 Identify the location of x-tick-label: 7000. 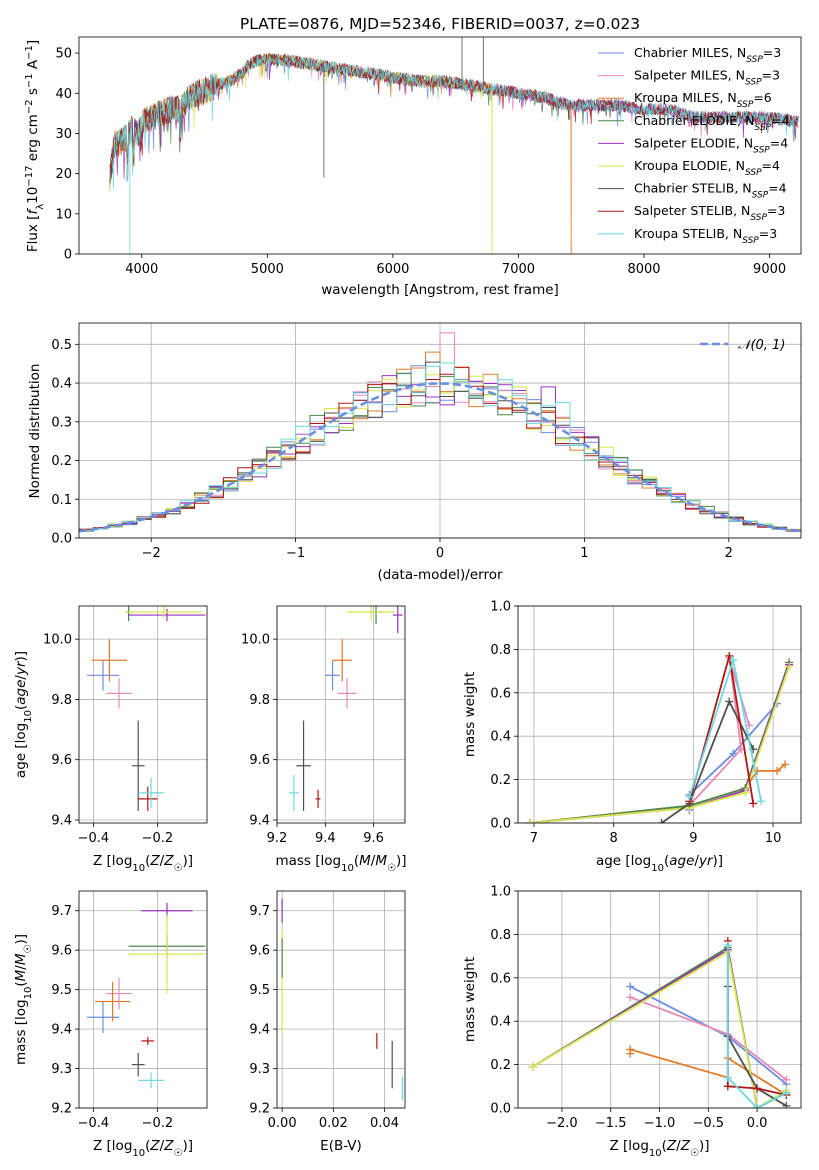
(518, 269).